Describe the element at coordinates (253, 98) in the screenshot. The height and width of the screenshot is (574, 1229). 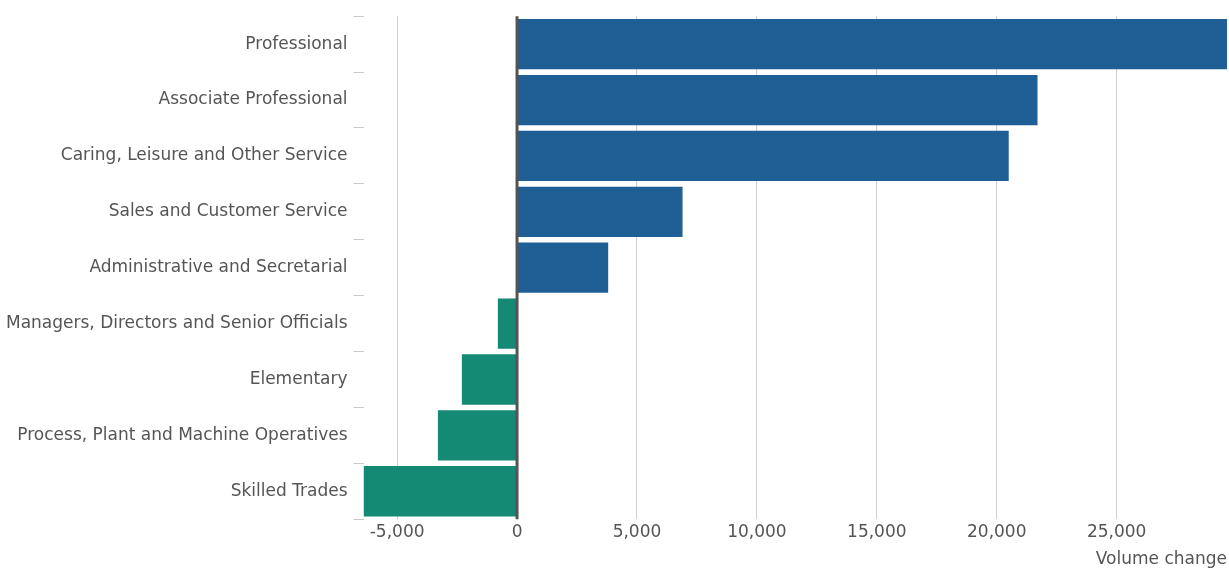
I see `y-tick-label: Associate Professional` at that location.